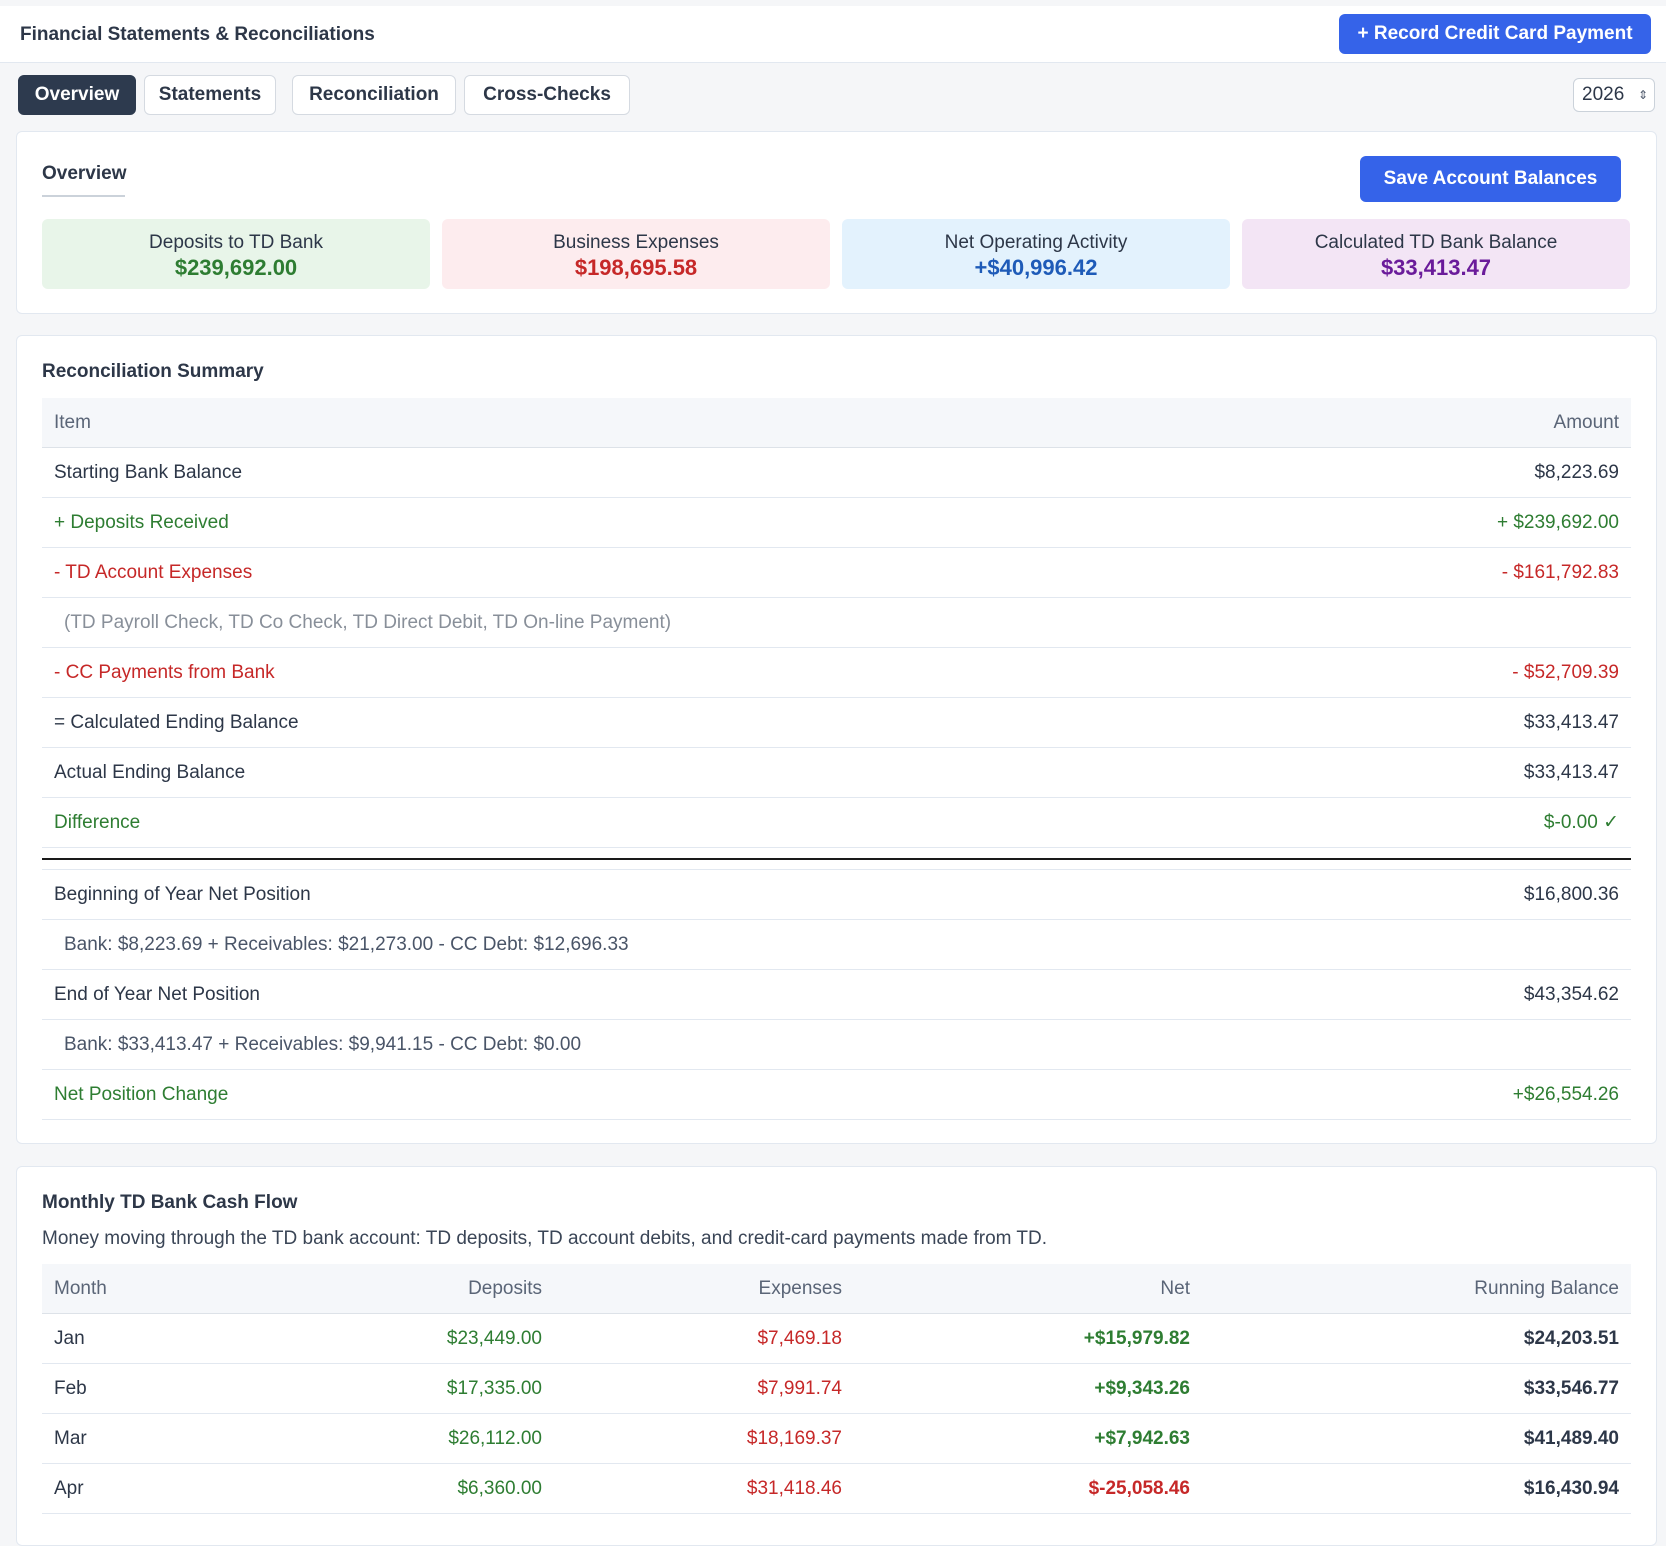  What do you see at coordinates (84, 180) in the screenshot?
I see `overview-heading: Overview` at bounding box center [84, 180].